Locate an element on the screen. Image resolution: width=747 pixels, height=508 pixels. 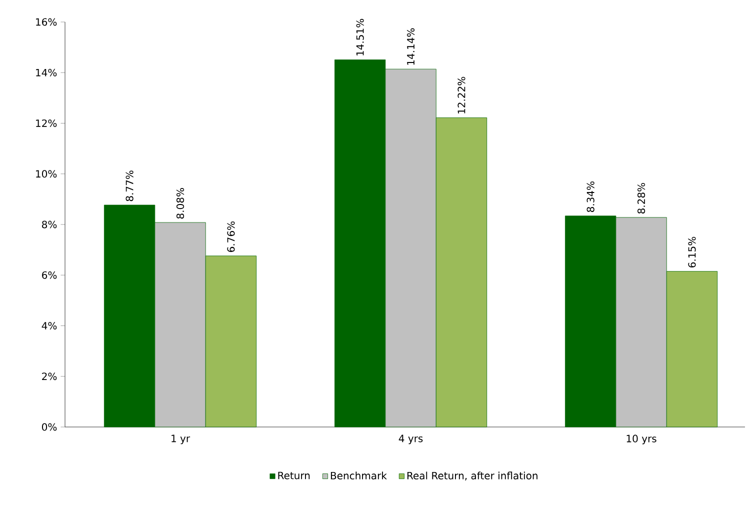
y-tick-label: 0% is located at coordinates (49, 427).